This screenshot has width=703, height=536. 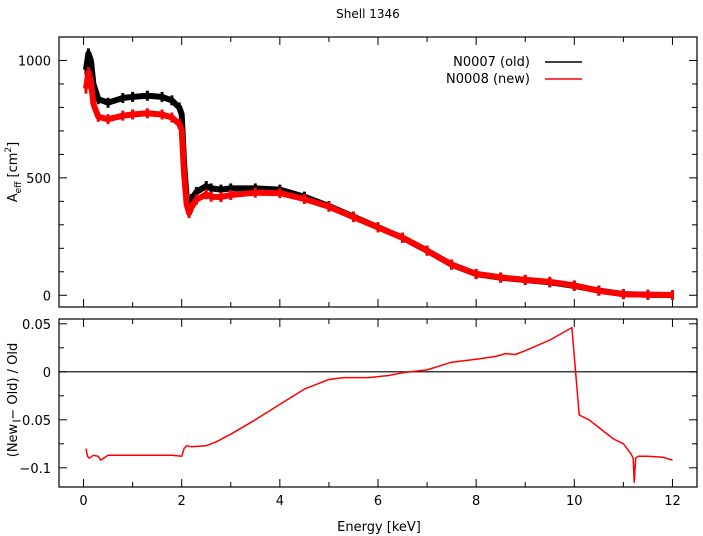 What do you see at coordinates (182, 501) in the screenshot?
I see `x-tick-label: 2` at bounding box center [182, 501].